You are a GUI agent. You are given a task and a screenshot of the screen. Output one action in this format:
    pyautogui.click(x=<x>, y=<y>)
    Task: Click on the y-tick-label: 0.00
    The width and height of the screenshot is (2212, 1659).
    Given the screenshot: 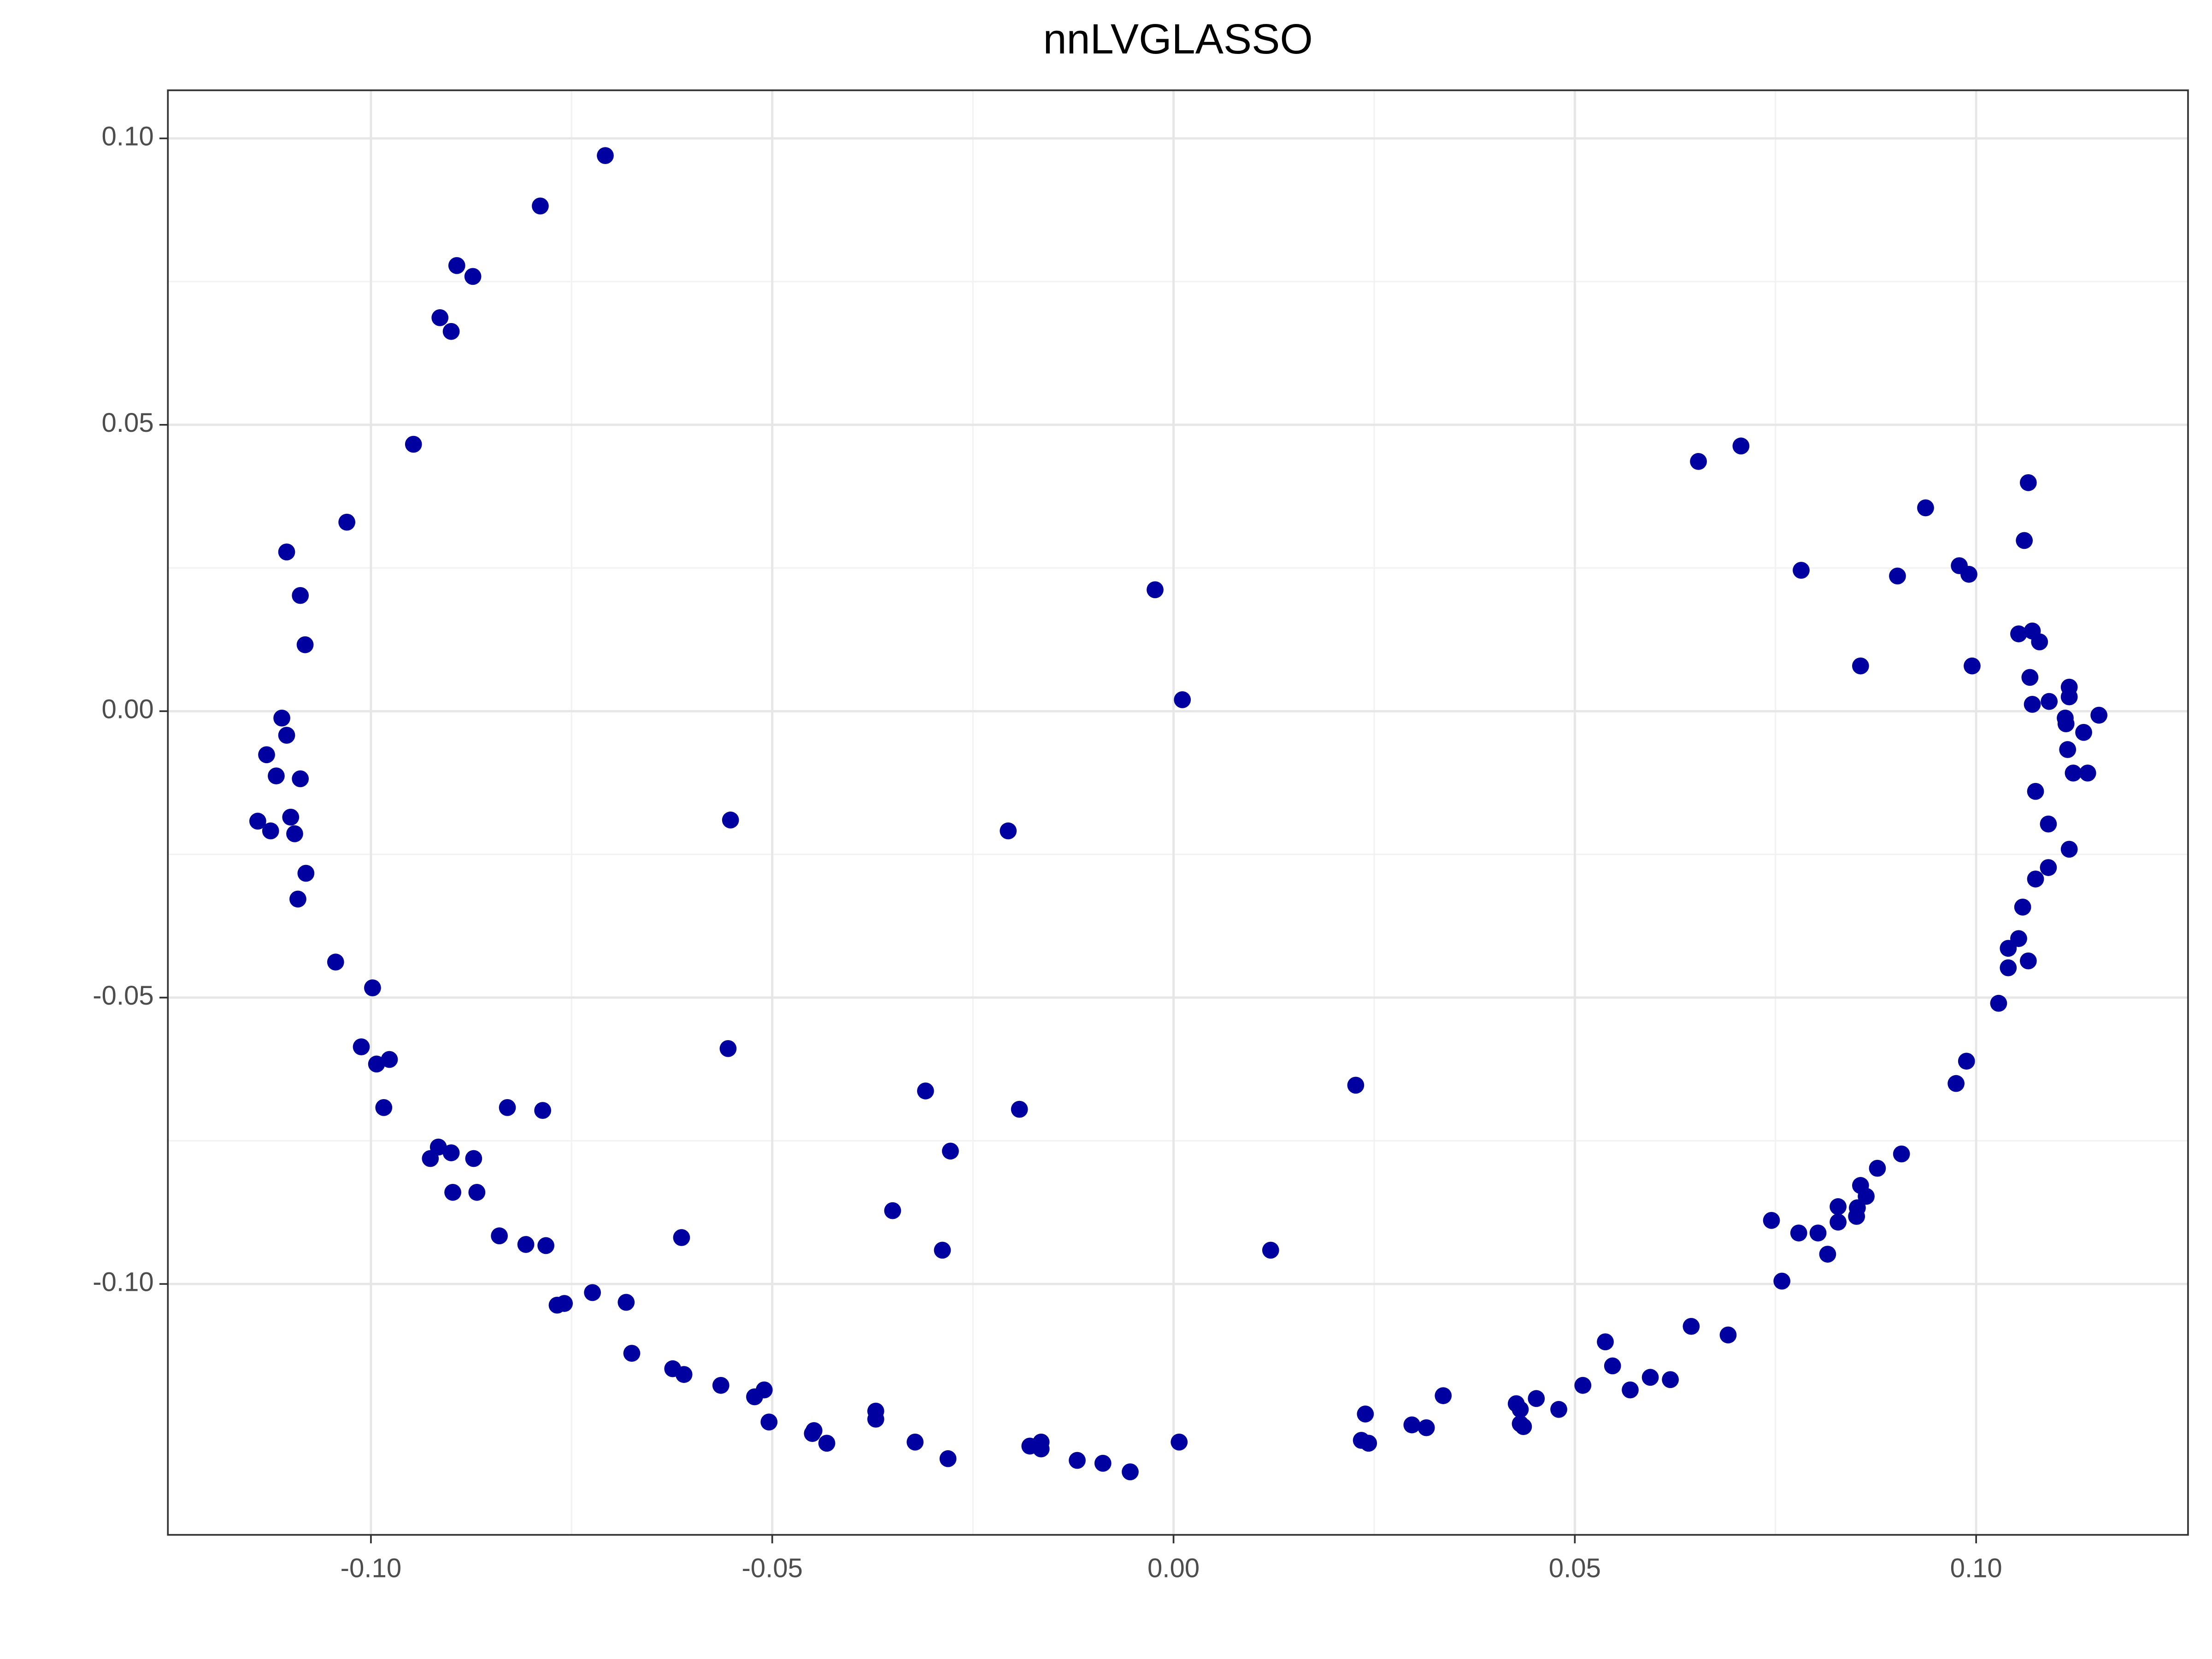 What is the action you would take?
    pyautogui.click(x=127, y=709)
    